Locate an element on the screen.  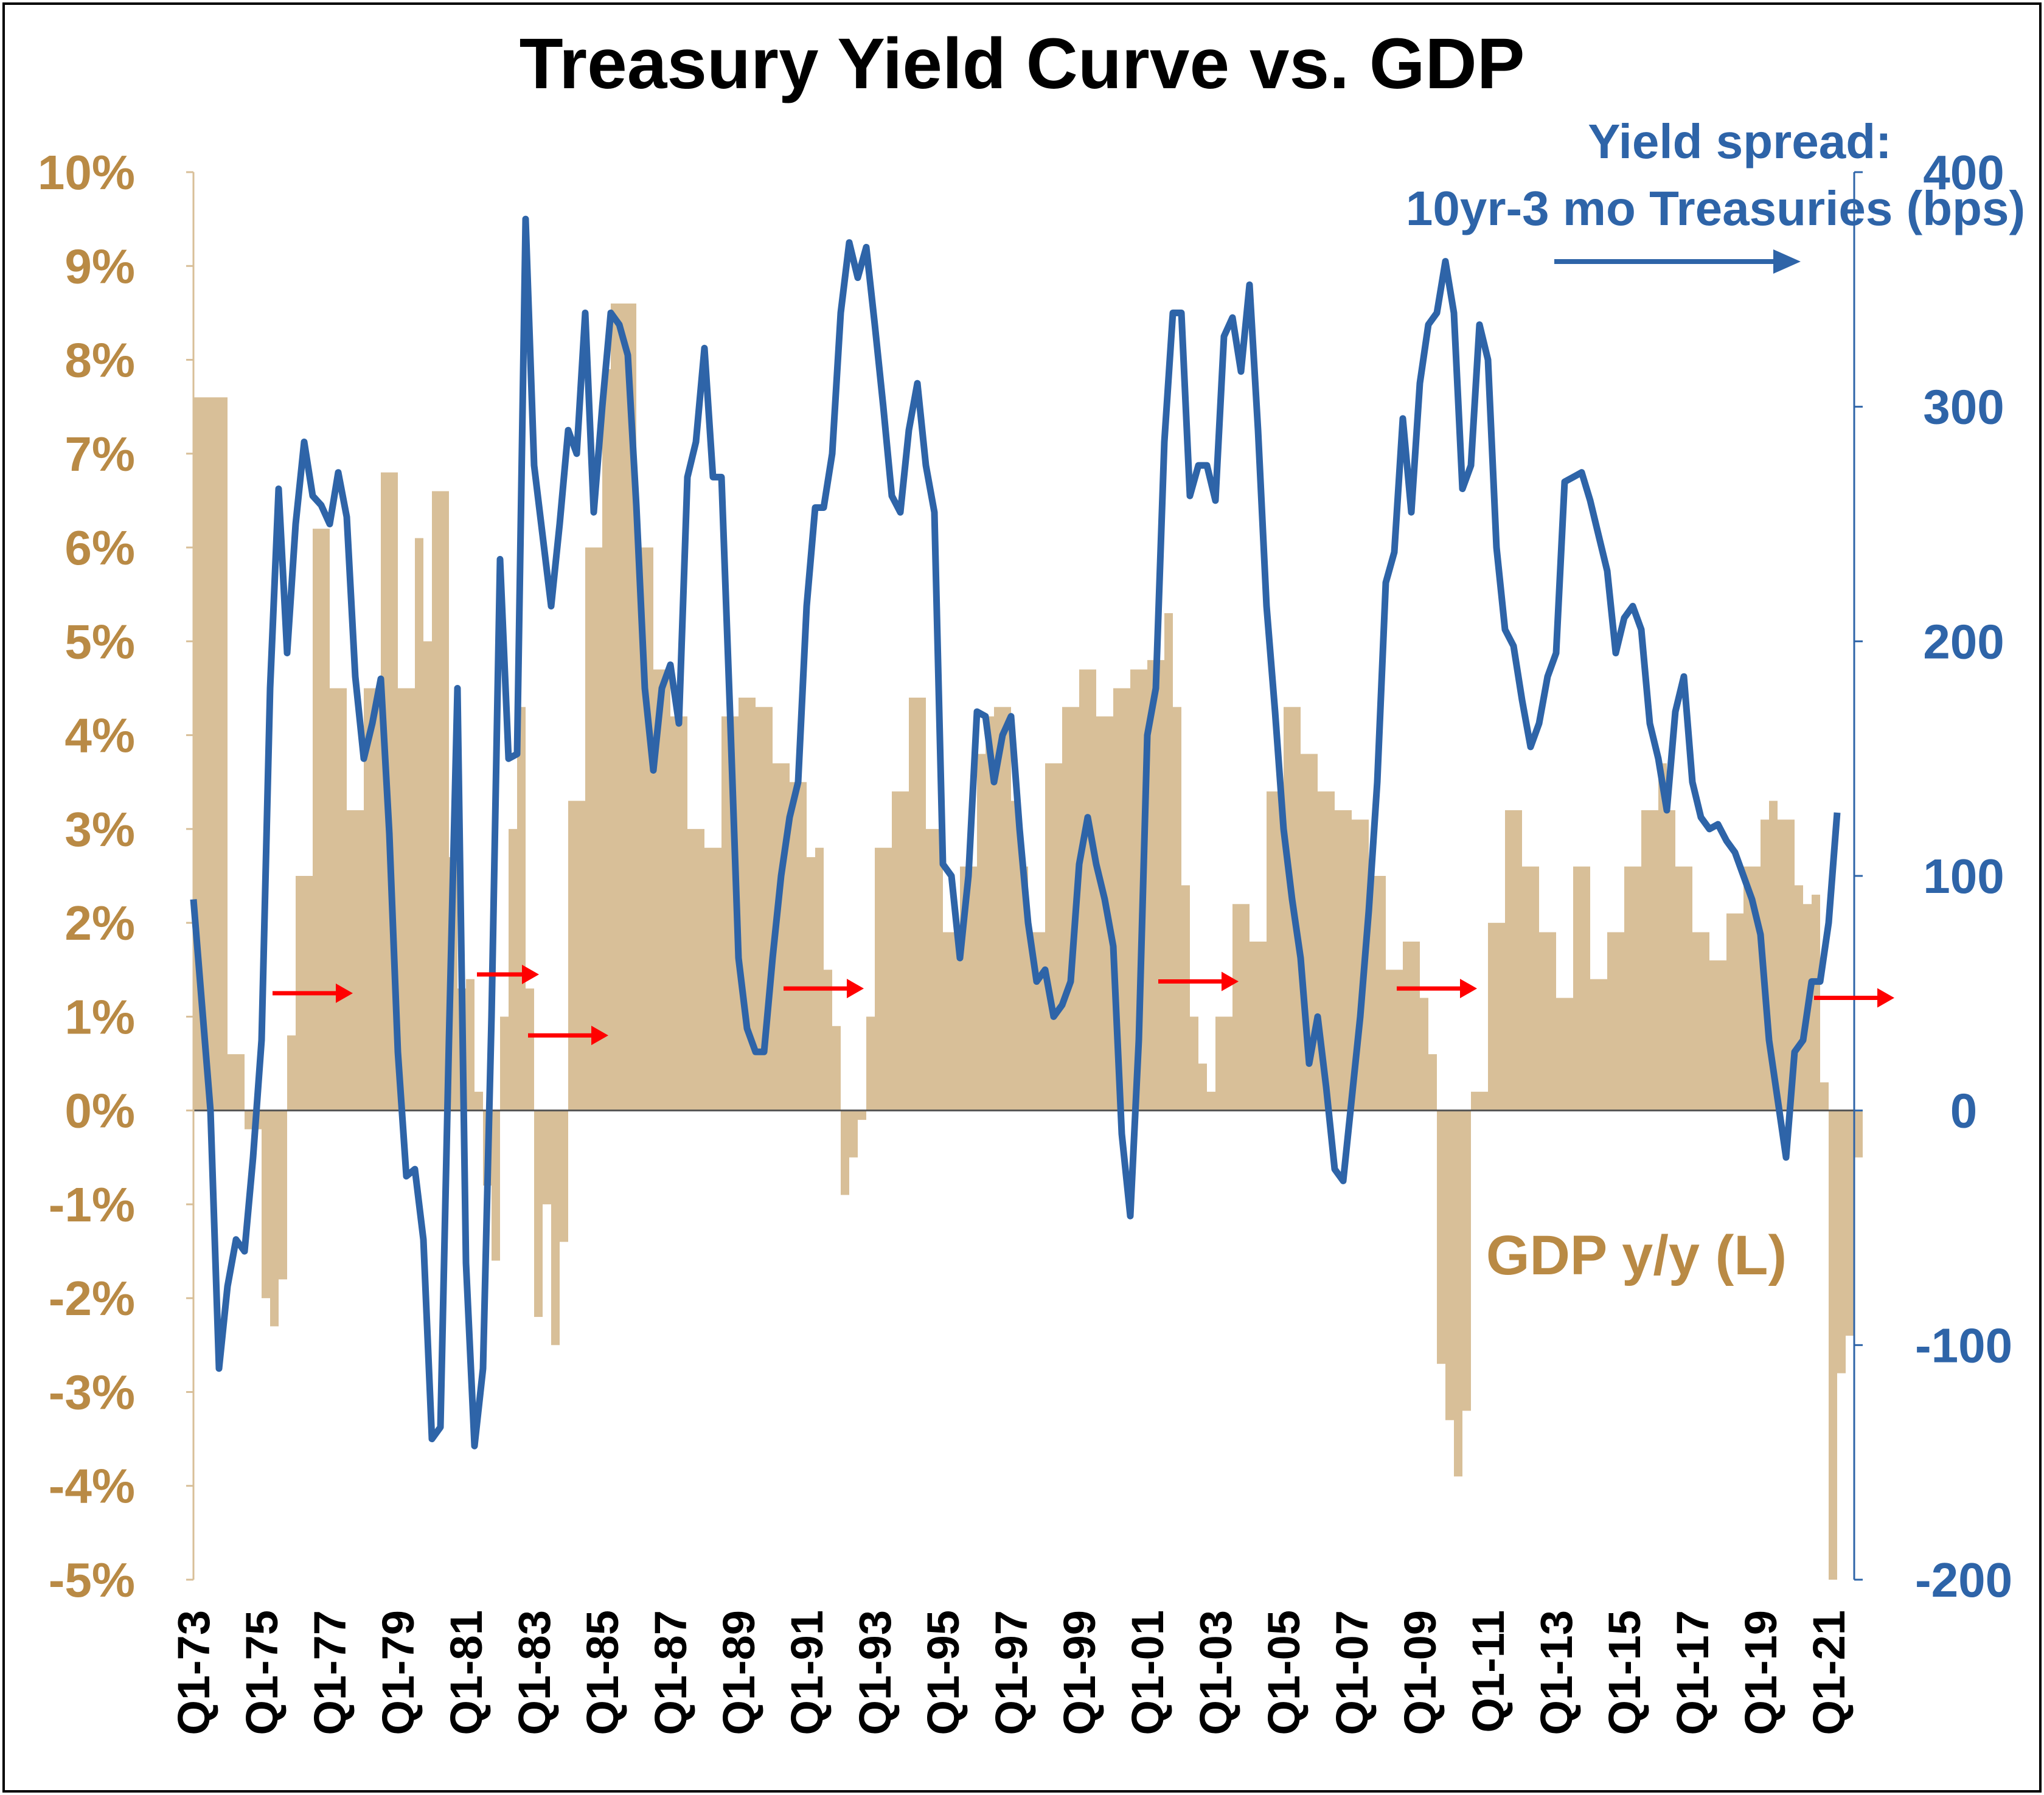
right-tick-label: 0 is located at coordinates (1964, 1111).